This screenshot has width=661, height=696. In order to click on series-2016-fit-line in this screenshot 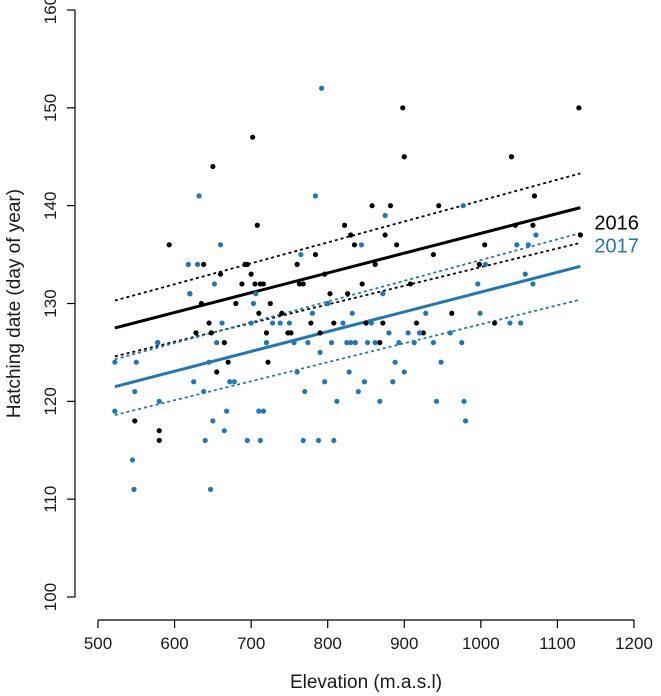, I will do `click(347, 268)`.